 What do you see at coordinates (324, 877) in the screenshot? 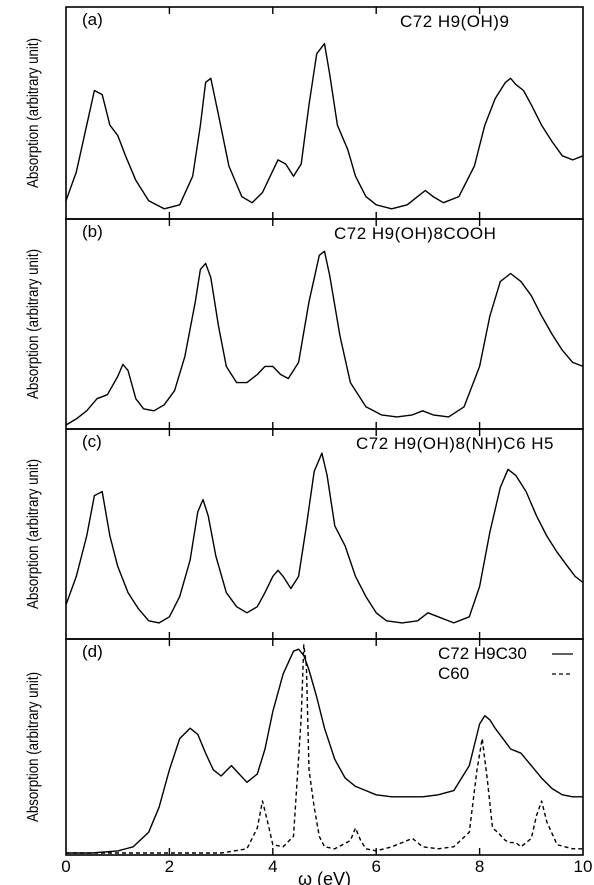
I see `x-axis-label: ω (eV)` at bounding box center [324, 877].